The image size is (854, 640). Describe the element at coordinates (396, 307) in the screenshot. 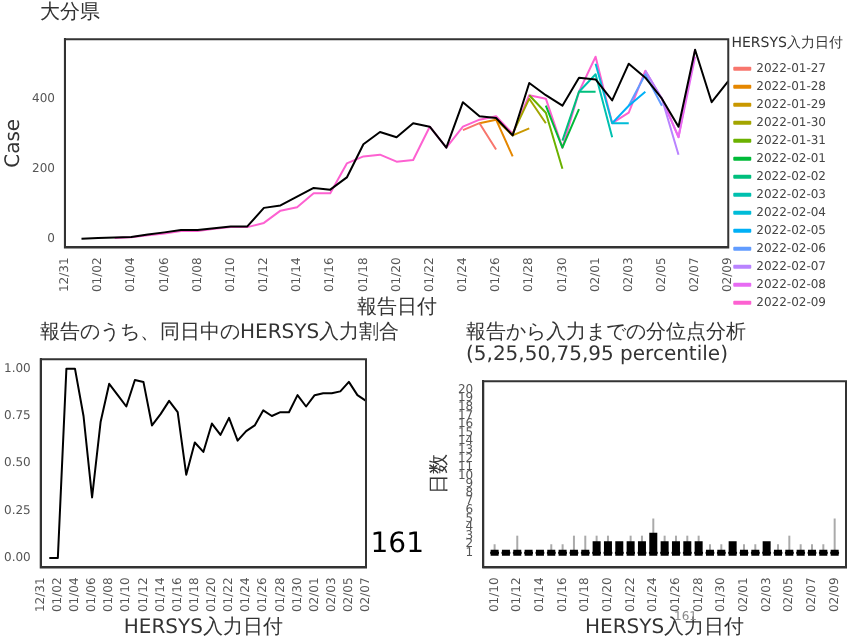

I see `x-axis-title: 報告日付` at that location.